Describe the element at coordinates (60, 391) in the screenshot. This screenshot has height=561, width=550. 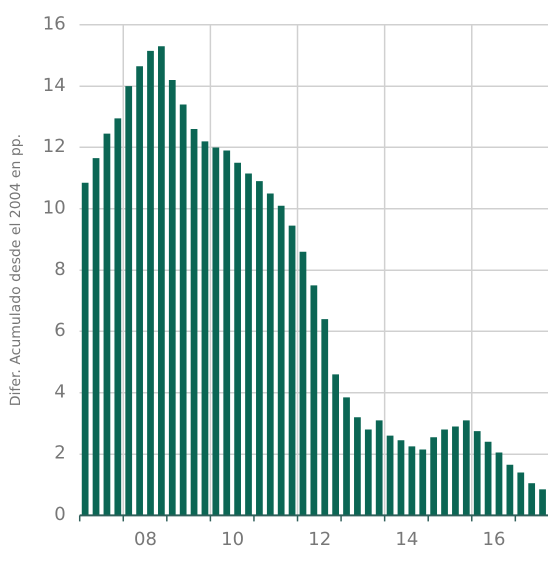
I see `y-tick-label: 4` at that location.